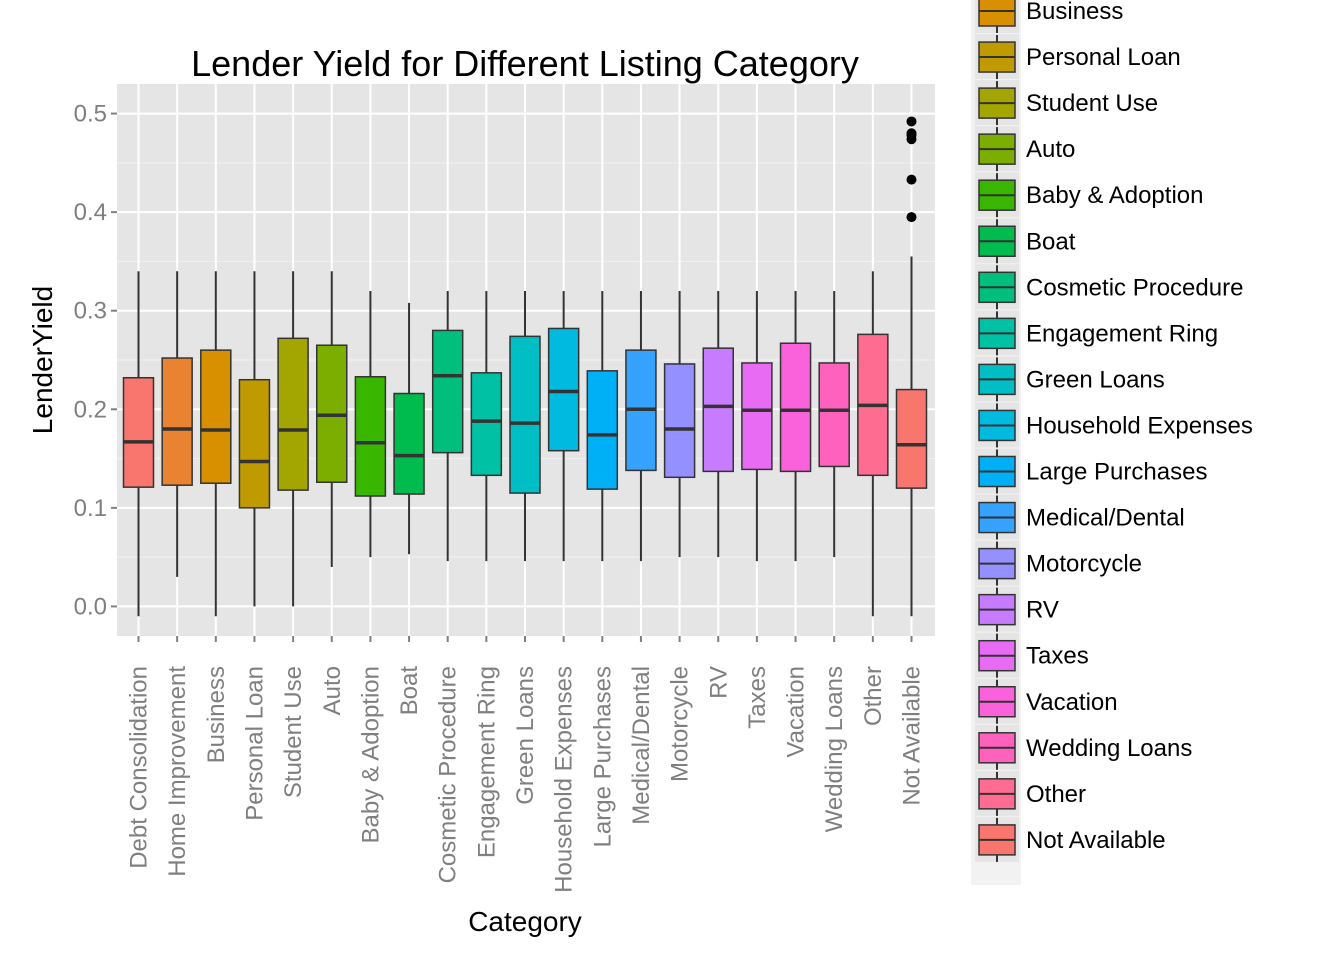 The image size is (1344, 960). Describe the element at coordinates (1056, 794) in the screenshot. I see `legend-label: Other` at that location.